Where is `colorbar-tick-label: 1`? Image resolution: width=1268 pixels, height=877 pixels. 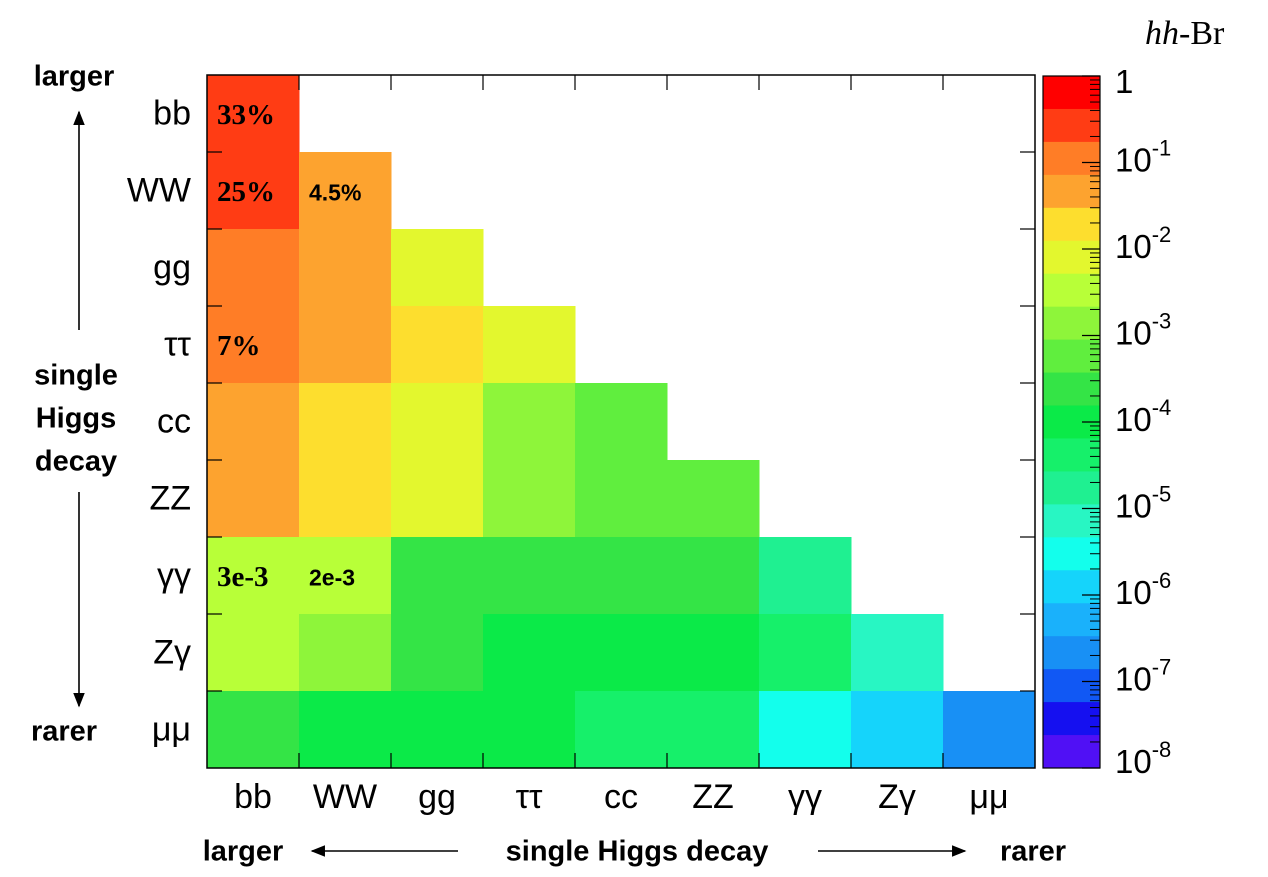
colorbar-tick-label: 1 is located at coordinates (1124, 81).